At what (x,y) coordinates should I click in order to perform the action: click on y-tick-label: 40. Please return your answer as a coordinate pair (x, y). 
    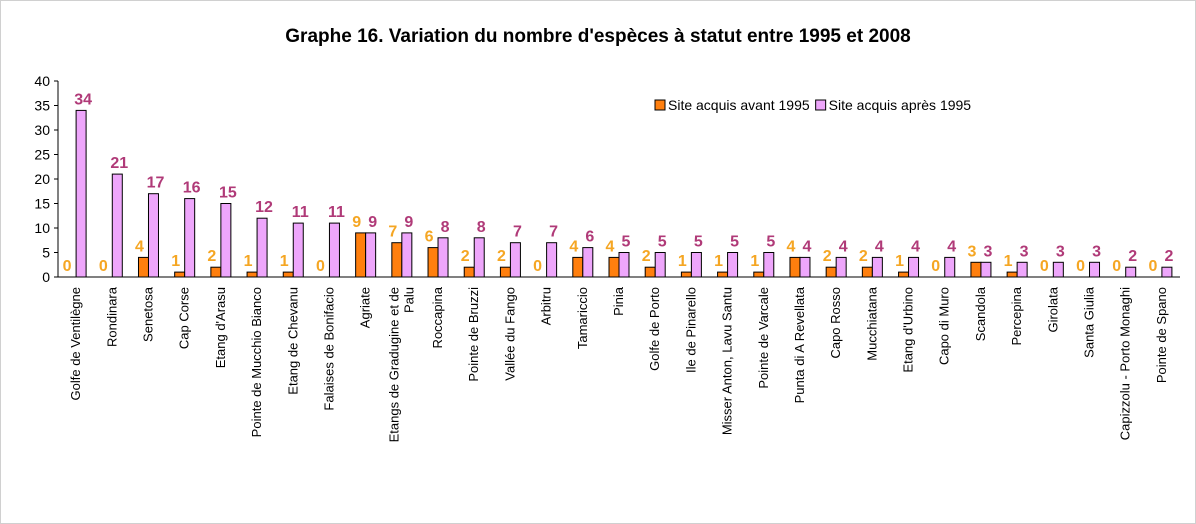
    Looking at the image, I should click on (42, 81).